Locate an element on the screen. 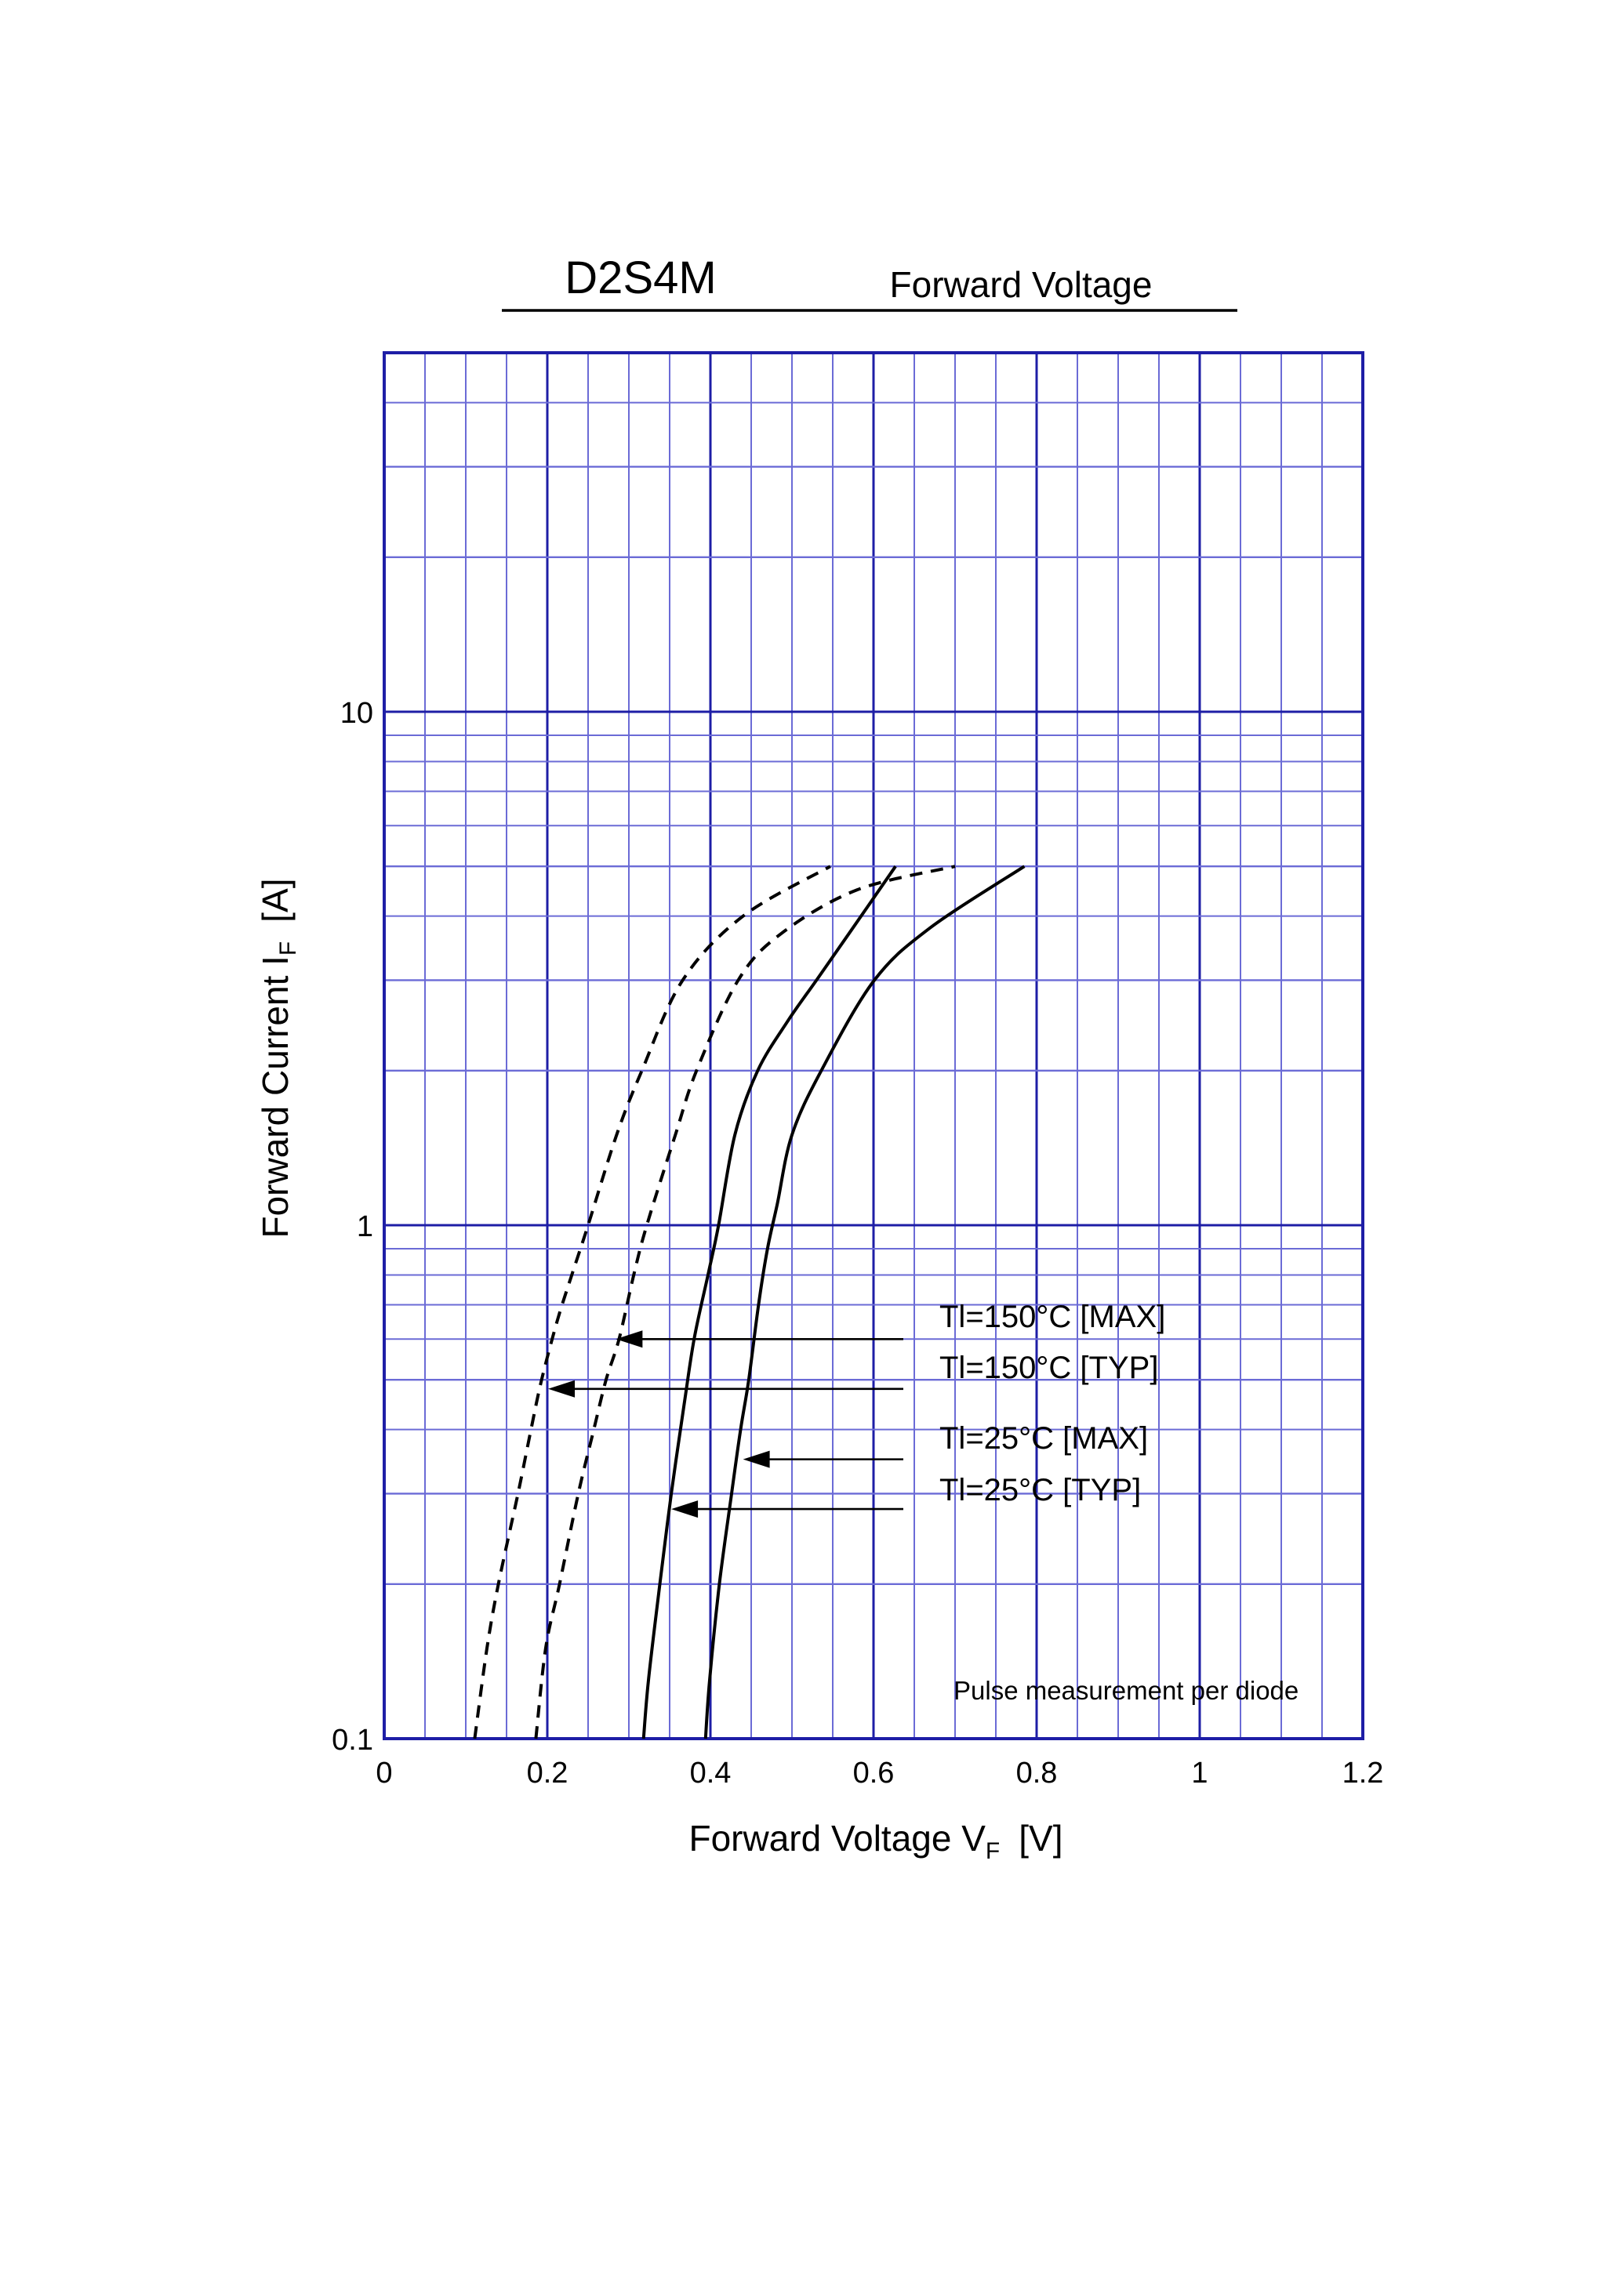  x-tick-label: 0.2 is located at coordinates (547, 1773).